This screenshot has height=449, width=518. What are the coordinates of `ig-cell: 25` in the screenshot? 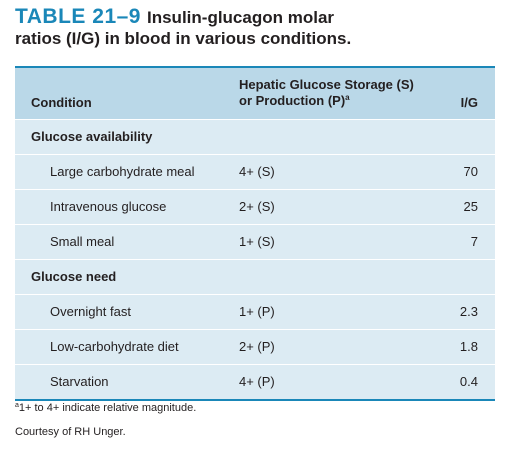 It's located at (470, 206).